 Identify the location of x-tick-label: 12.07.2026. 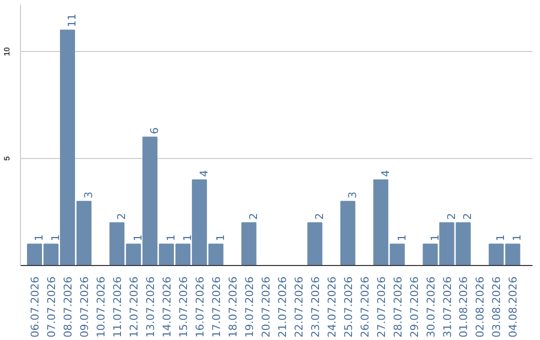
(133, 307).